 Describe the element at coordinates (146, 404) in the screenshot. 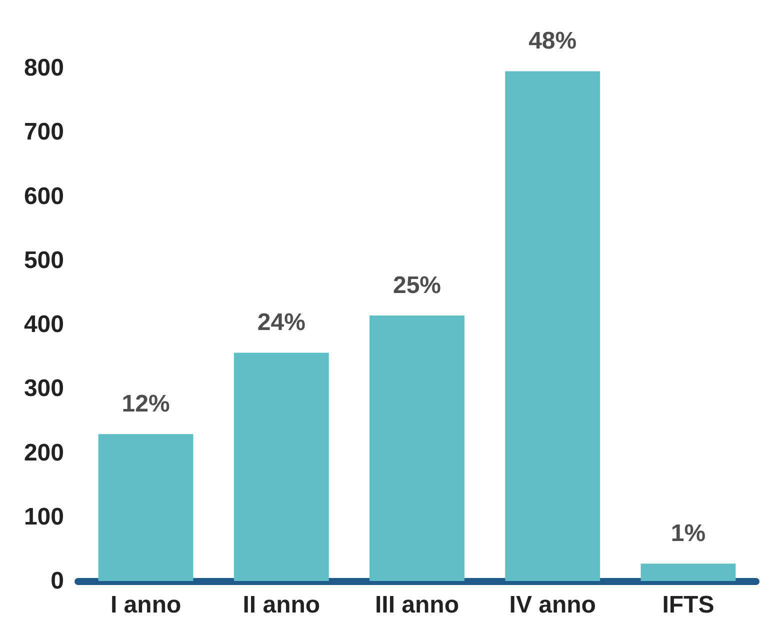

I see `annotation: 12%` at that location.